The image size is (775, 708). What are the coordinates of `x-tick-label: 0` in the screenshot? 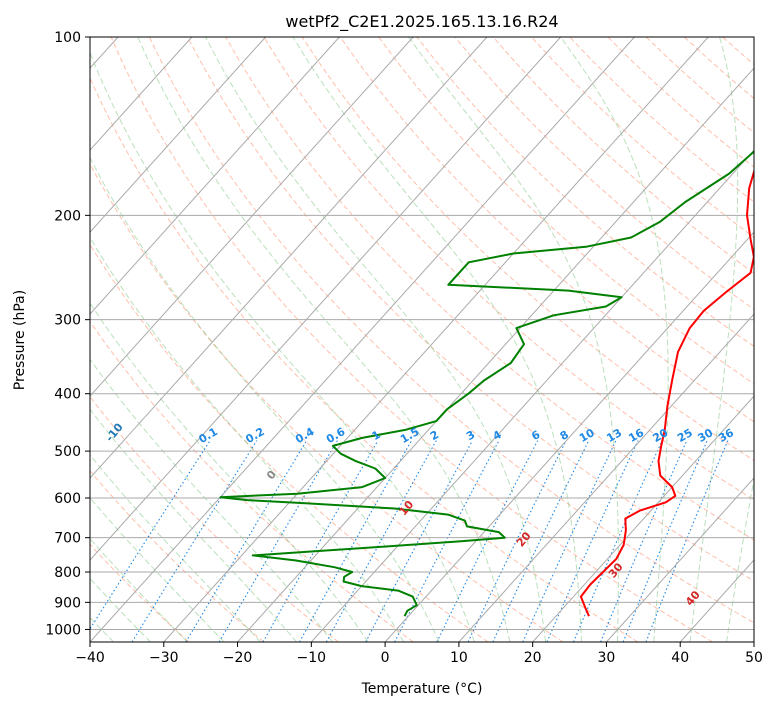 It's located at (385, 658).